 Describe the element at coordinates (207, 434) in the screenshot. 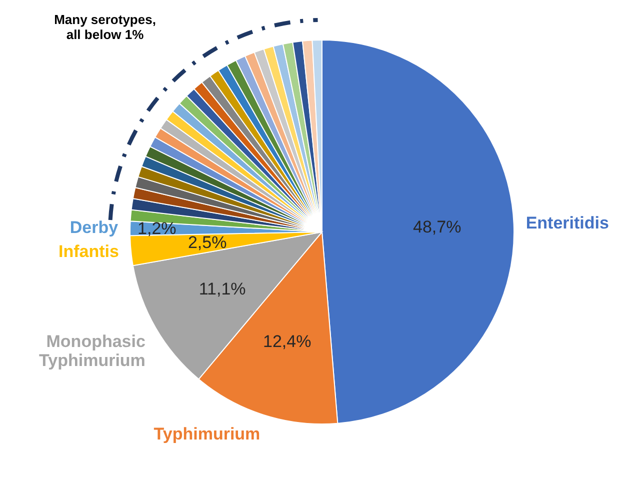

I see `slice-label: Typhimurium` at that location.